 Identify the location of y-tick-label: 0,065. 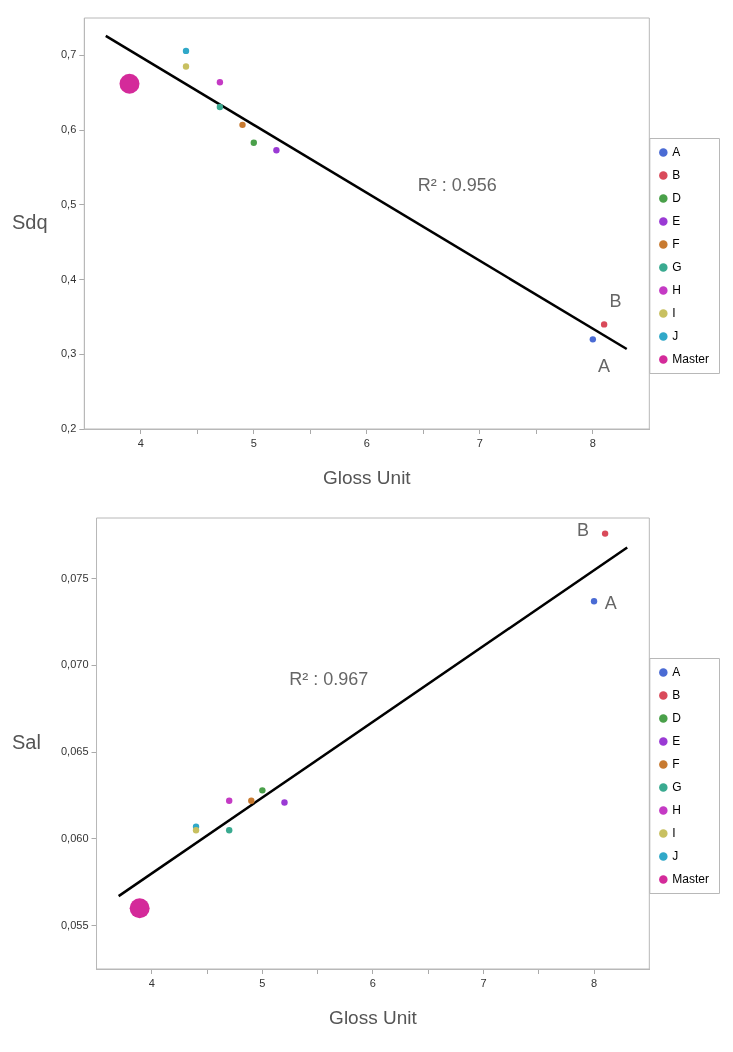
(75, 751).